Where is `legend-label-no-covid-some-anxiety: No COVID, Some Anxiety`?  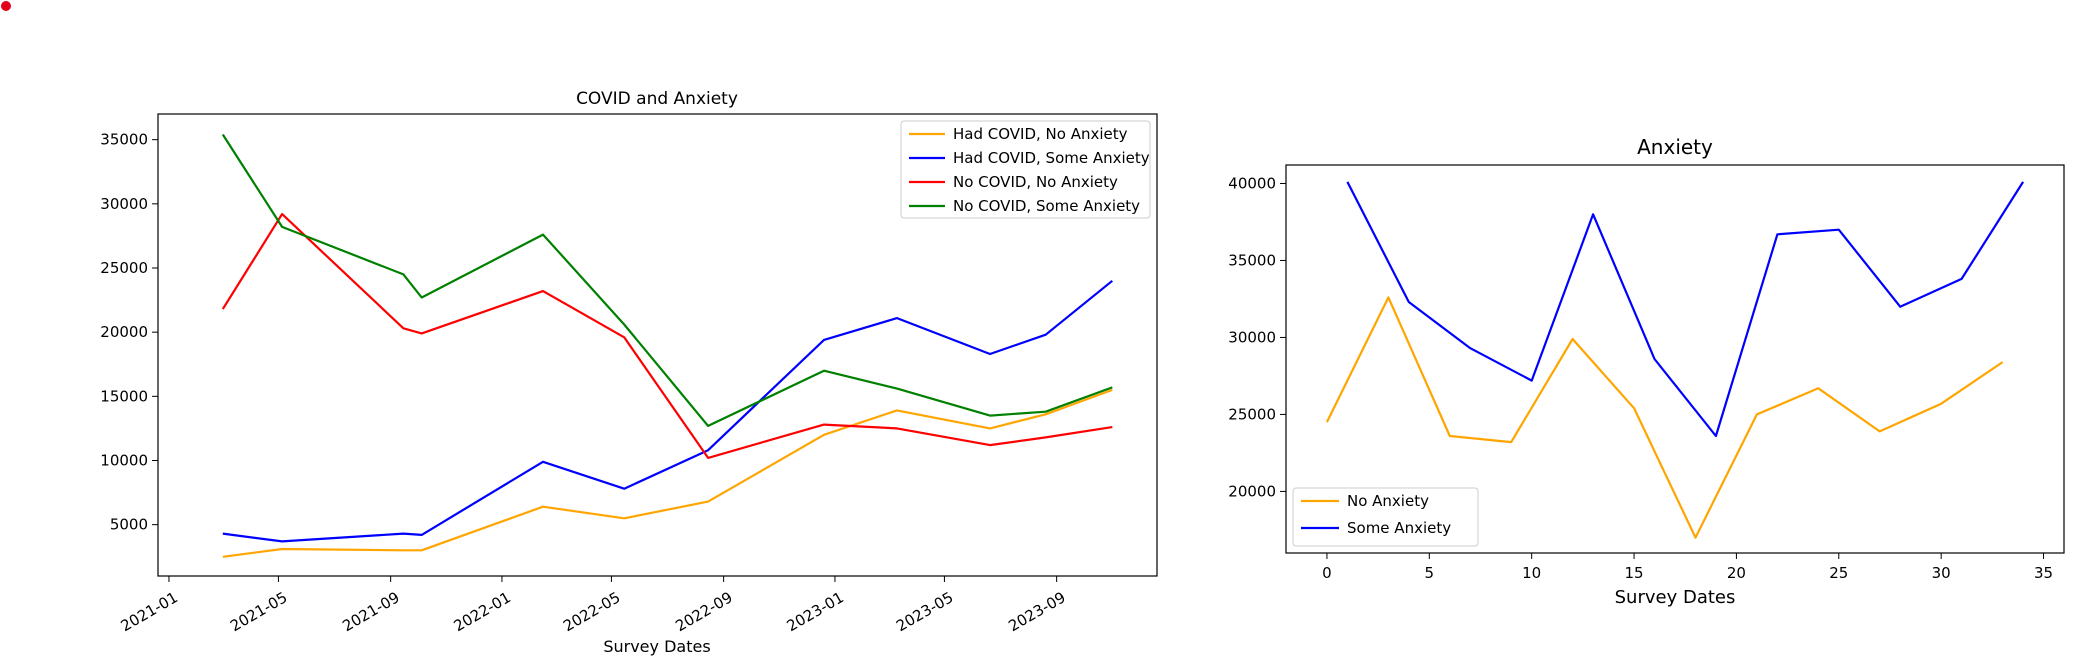
legend-label-no-covid-some-anxiety: No COVID, Some Anxiety is located at coordinates (1046, 206).